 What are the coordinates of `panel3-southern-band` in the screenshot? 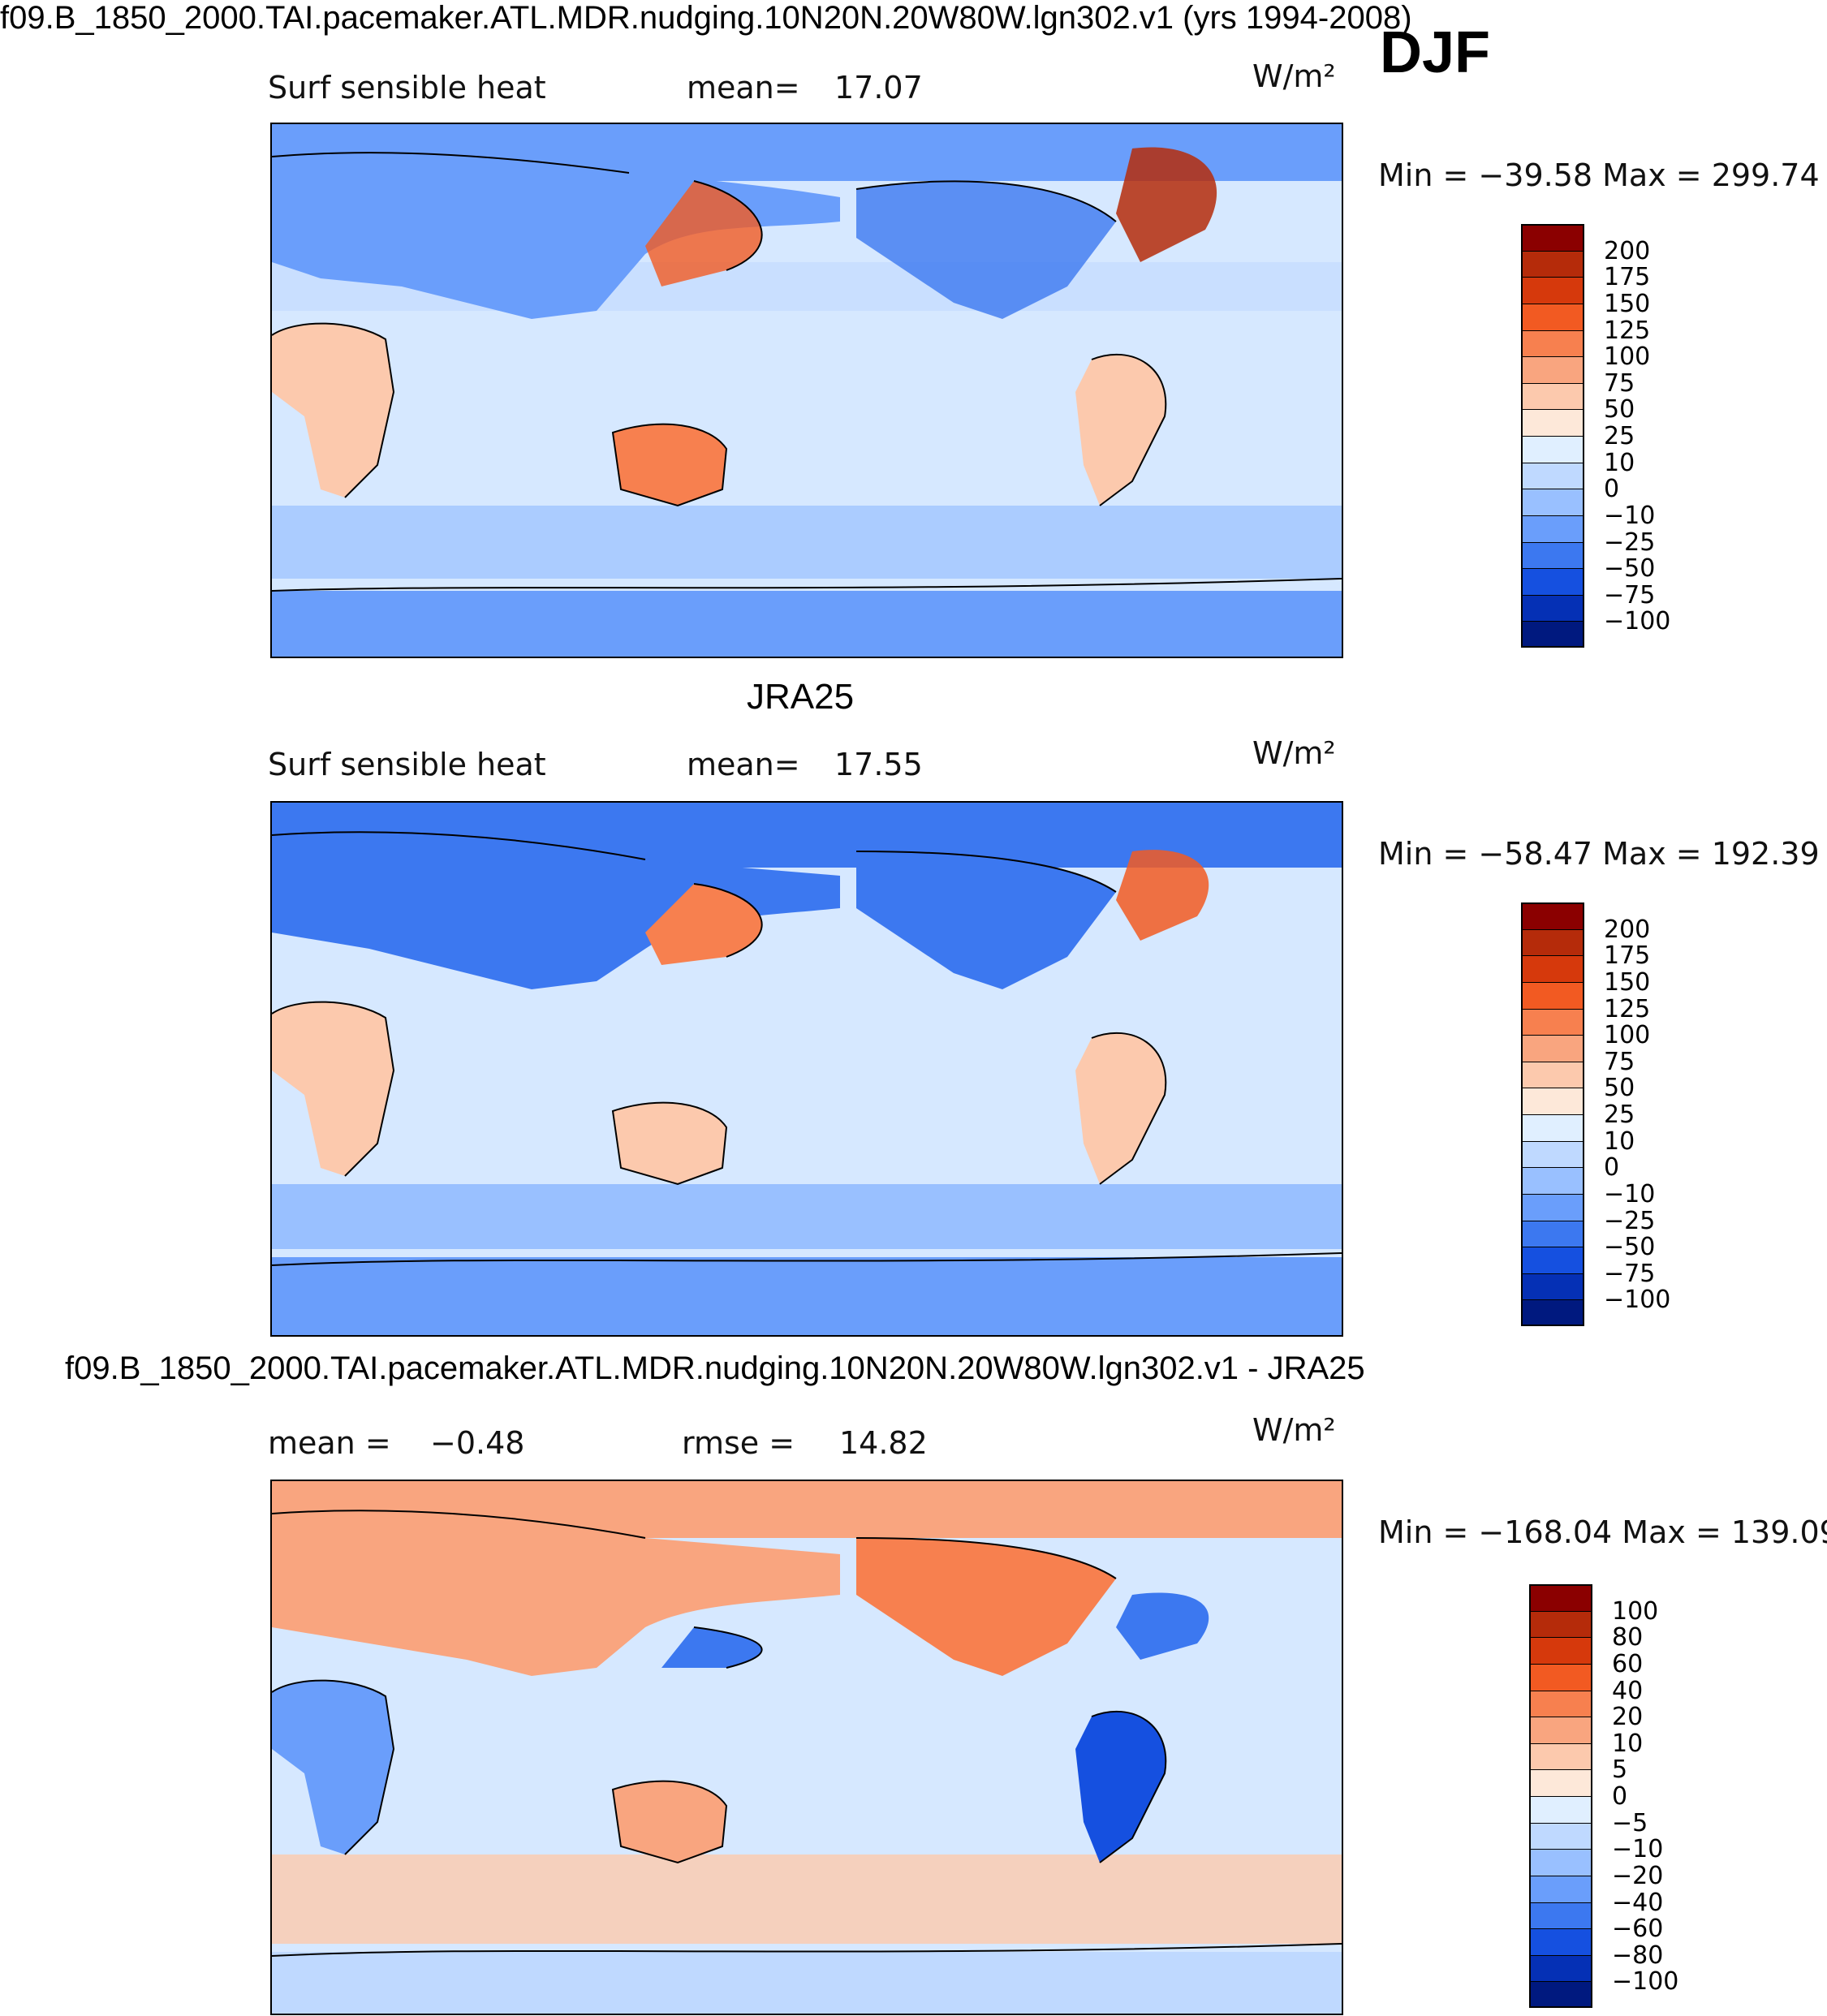 It's located at (807, 1899).